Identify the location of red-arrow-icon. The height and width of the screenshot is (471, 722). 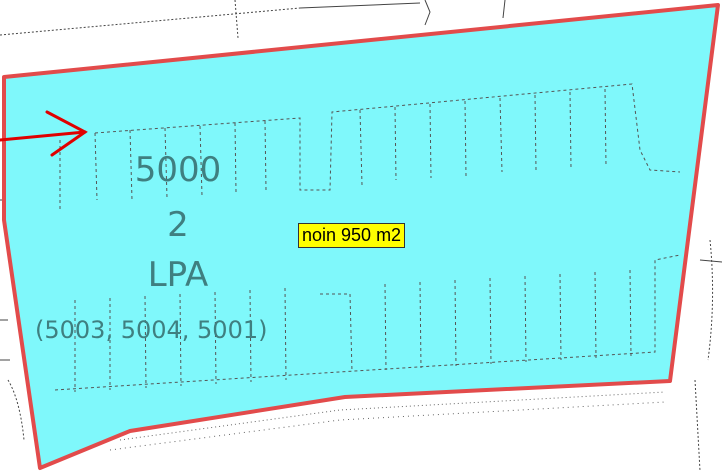
(44, 133).